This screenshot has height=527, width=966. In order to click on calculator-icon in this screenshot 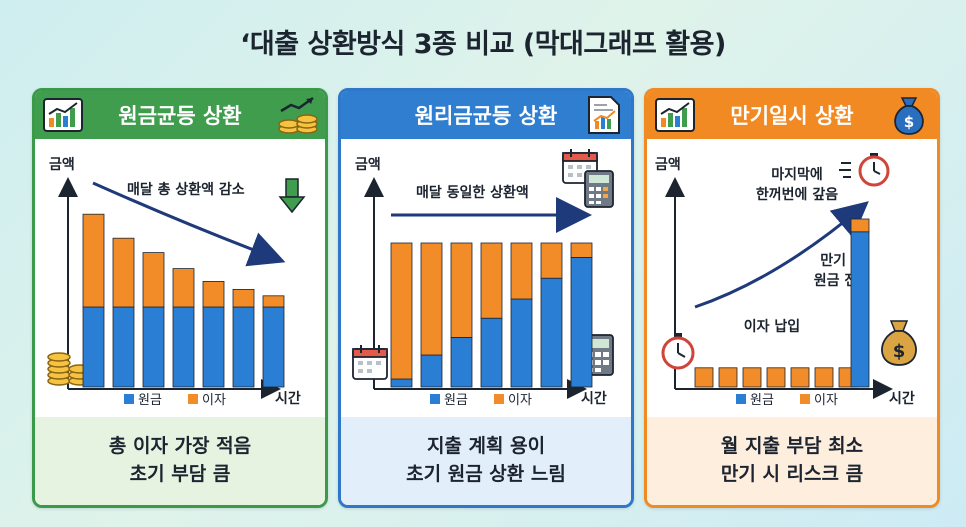, I will do `click(599, 189)`.